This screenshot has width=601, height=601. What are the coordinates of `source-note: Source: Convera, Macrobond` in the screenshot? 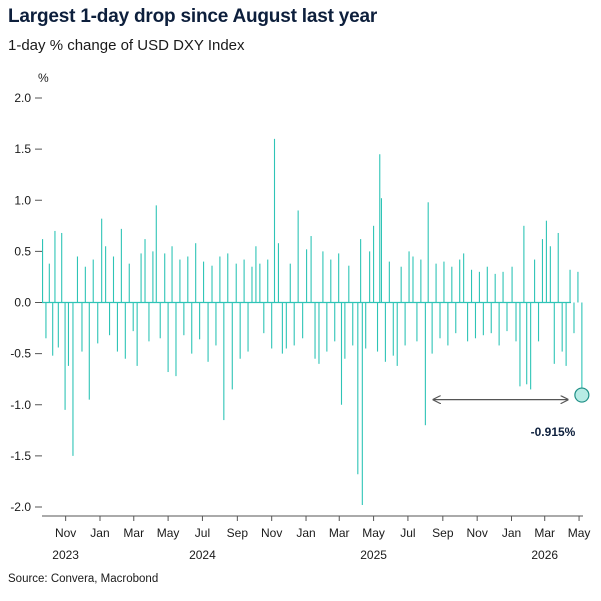 It's located at (83, 579).